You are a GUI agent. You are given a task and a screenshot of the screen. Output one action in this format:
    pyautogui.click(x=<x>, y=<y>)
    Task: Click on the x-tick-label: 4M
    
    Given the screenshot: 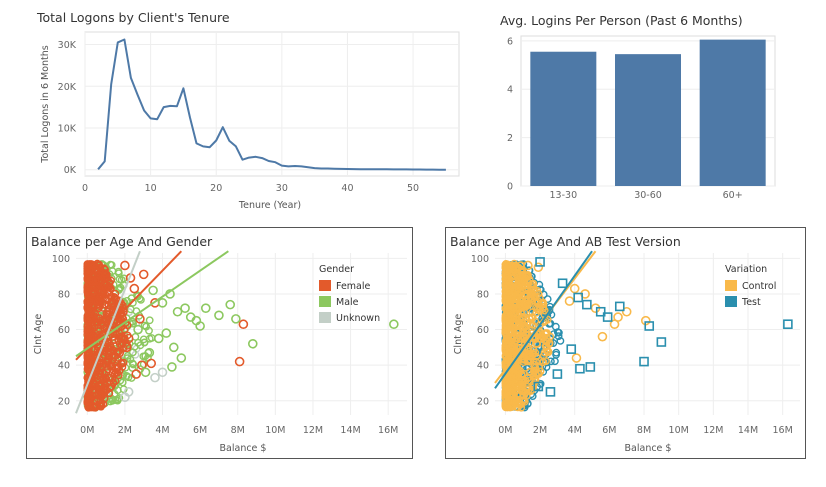 What is the action you would take?
    pyautogui.click(x=162, y=430)
    